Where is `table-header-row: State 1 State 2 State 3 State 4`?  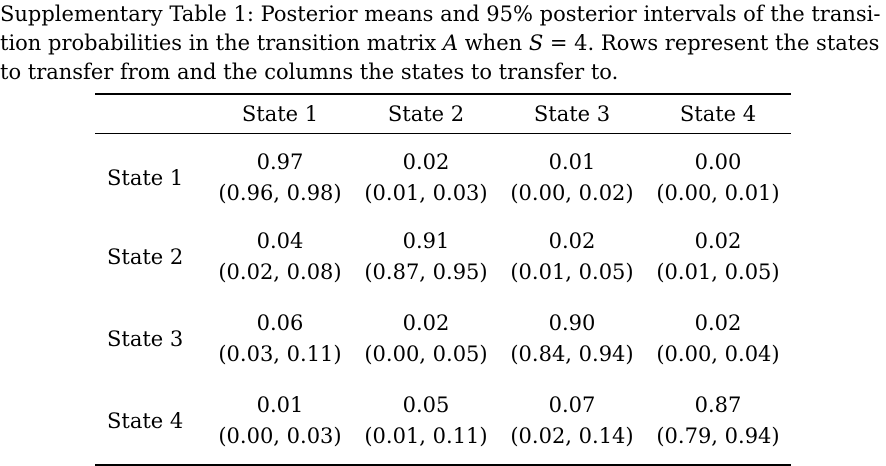
table-header-row: State 1 State 2 State 3 State 4 is located at coordinates (443, 114).